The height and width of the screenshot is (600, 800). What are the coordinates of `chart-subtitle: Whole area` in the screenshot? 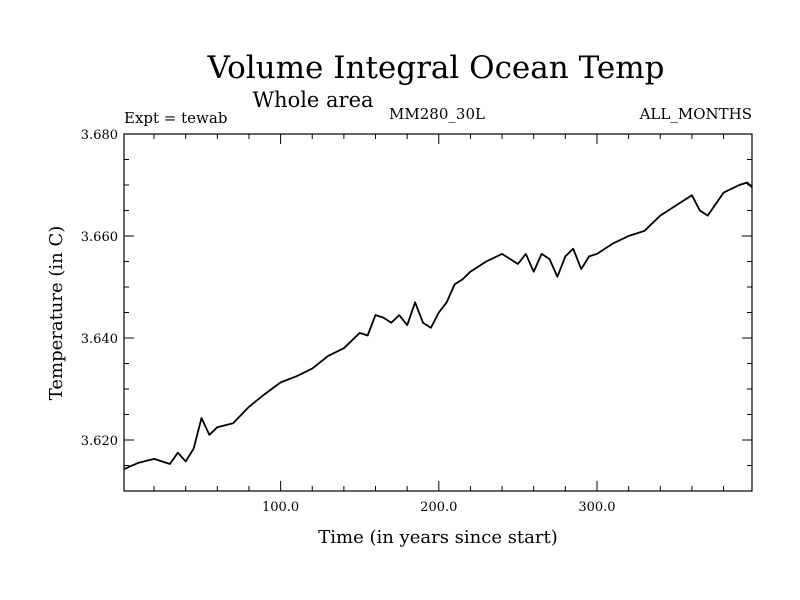 It's located at (312, 100).